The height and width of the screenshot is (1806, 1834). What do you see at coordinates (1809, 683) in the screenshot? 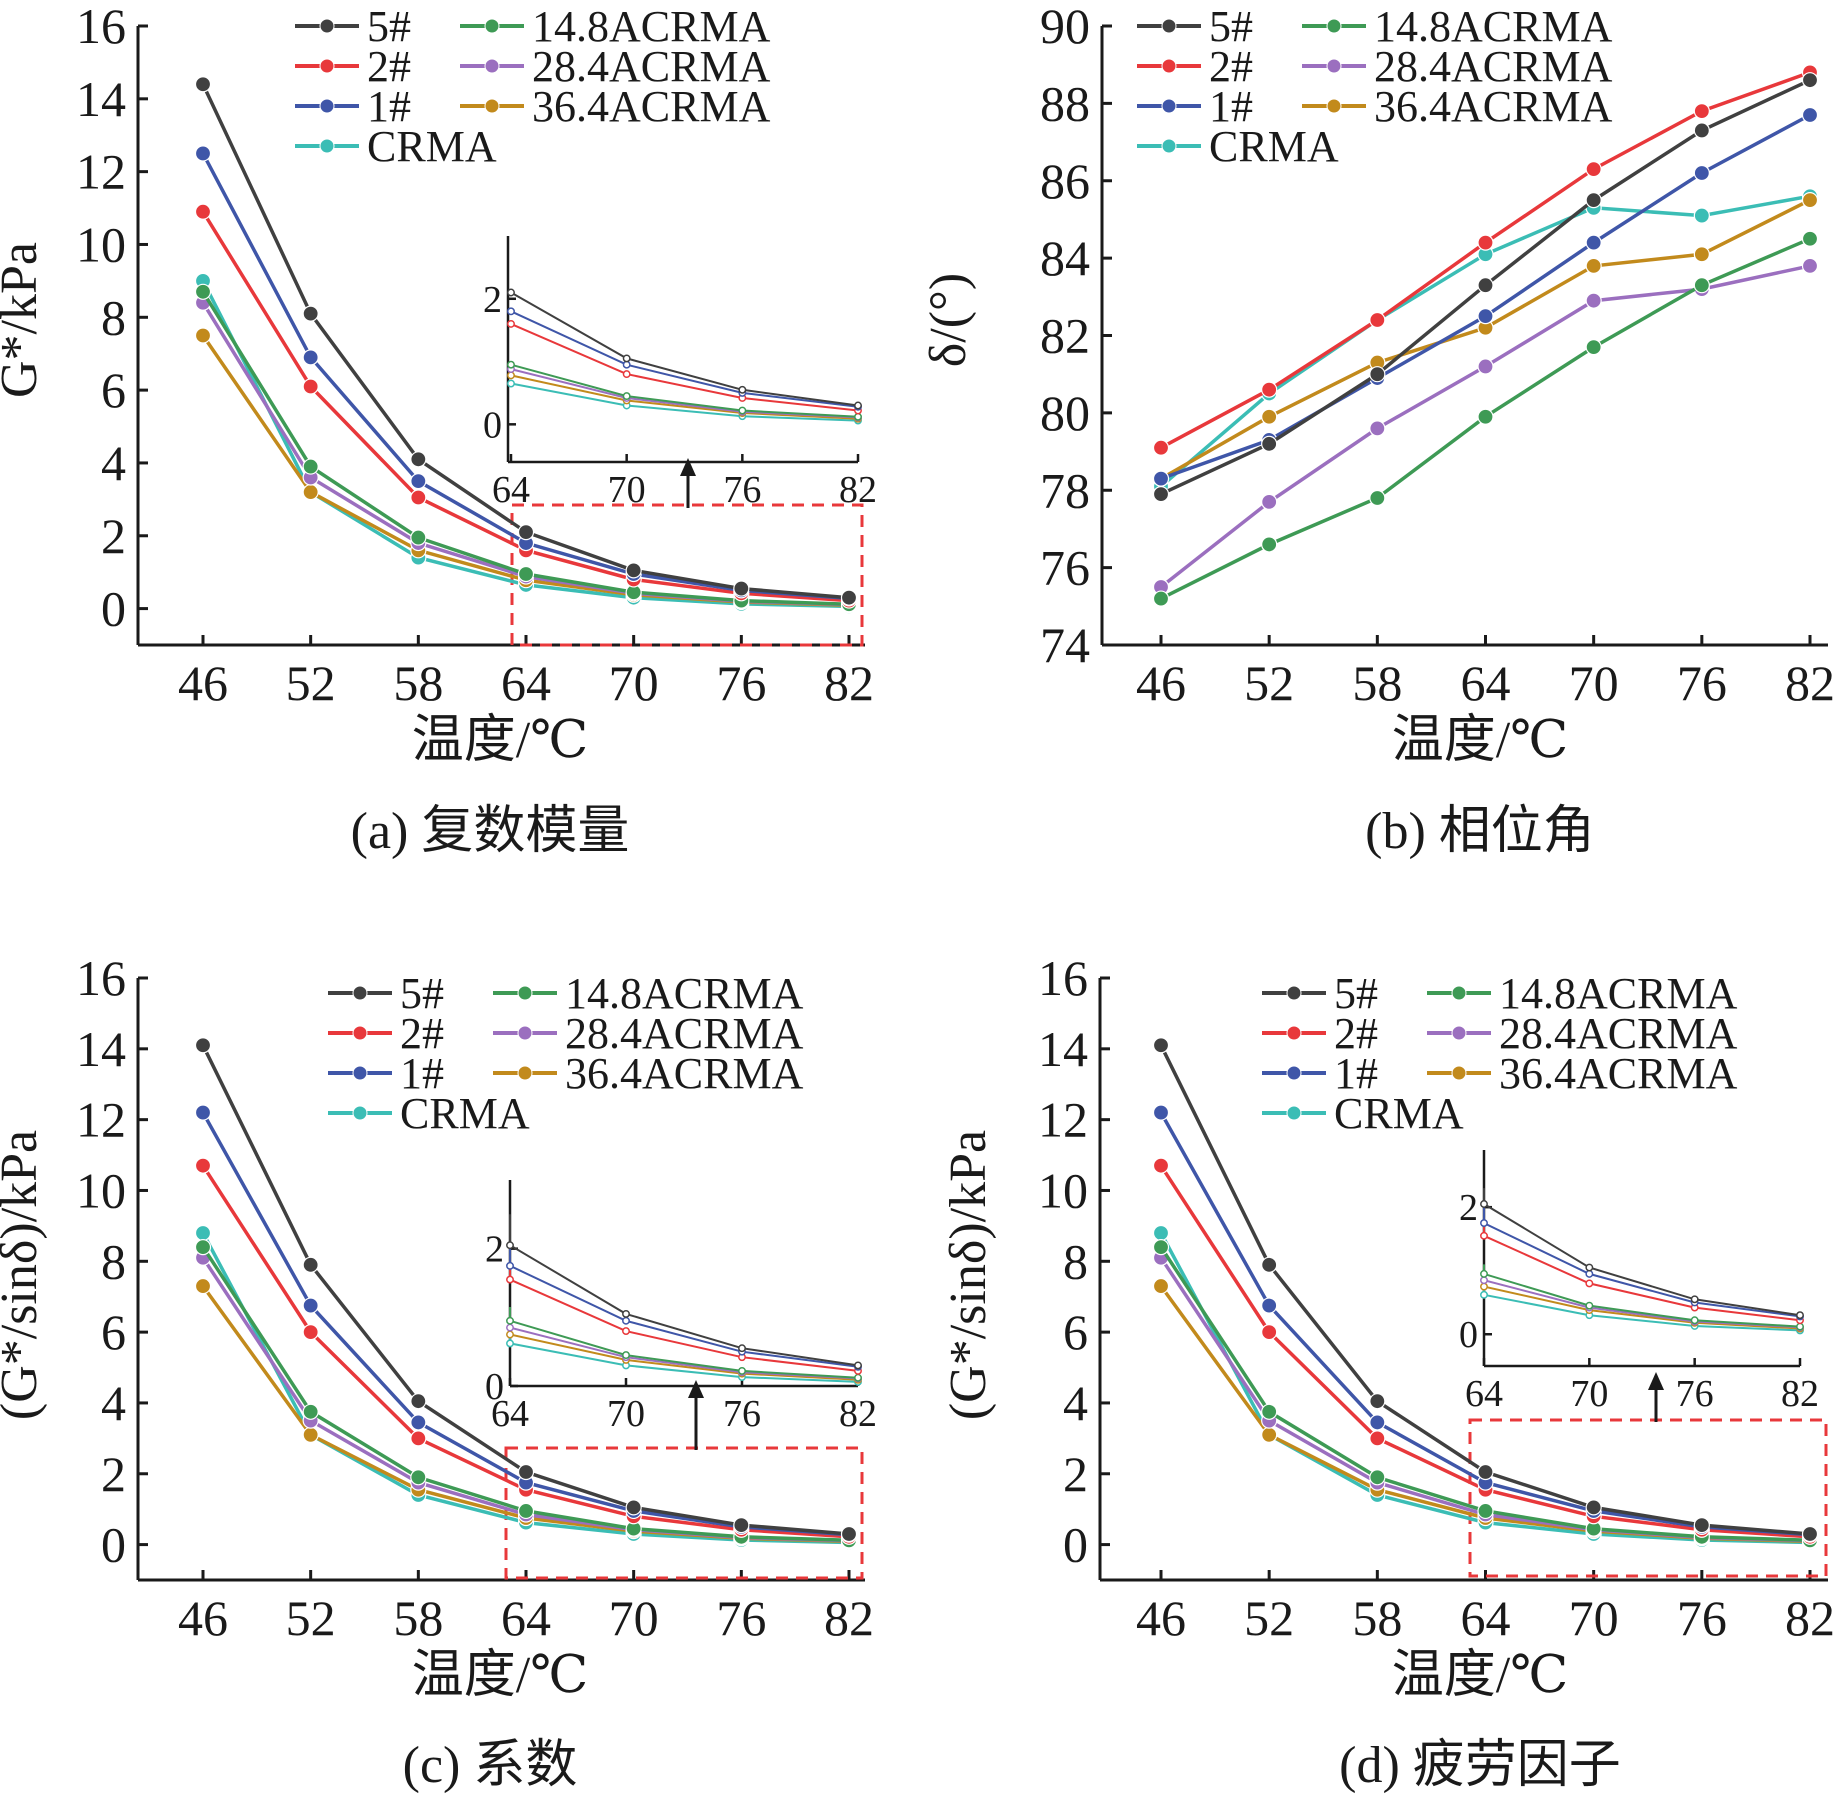
I see `x-tick-label: 82` at bounding box center [1809, 683].